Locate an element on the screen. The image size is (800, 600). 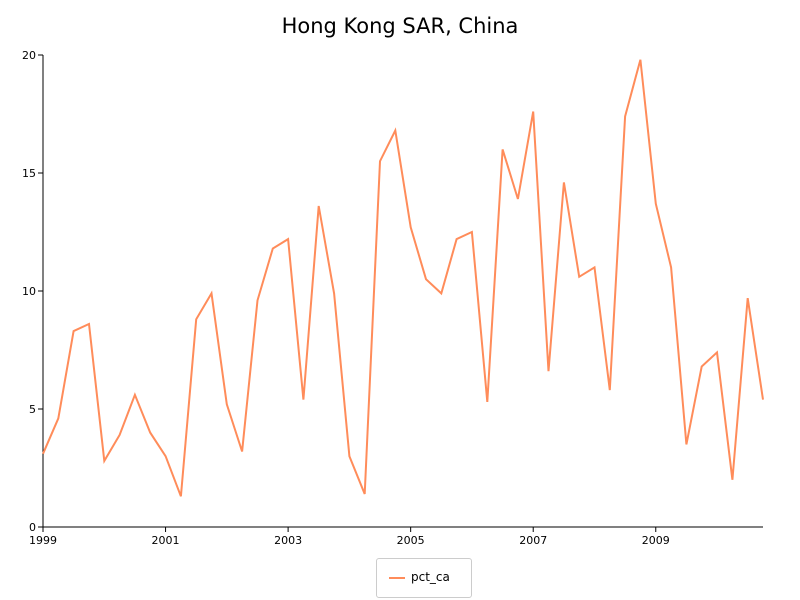
x-tick-label: 2003 is located at coordinates (288, 540).